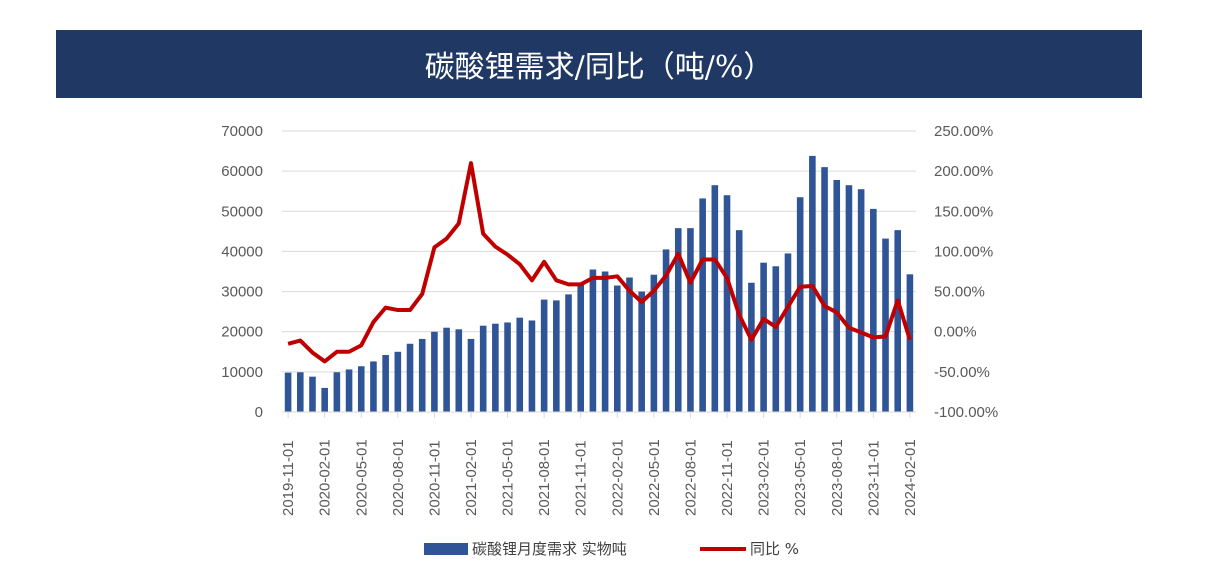  I want to click on legend-item-bar: 碳酸锂月度需求 实物吨, so click(525, 548).